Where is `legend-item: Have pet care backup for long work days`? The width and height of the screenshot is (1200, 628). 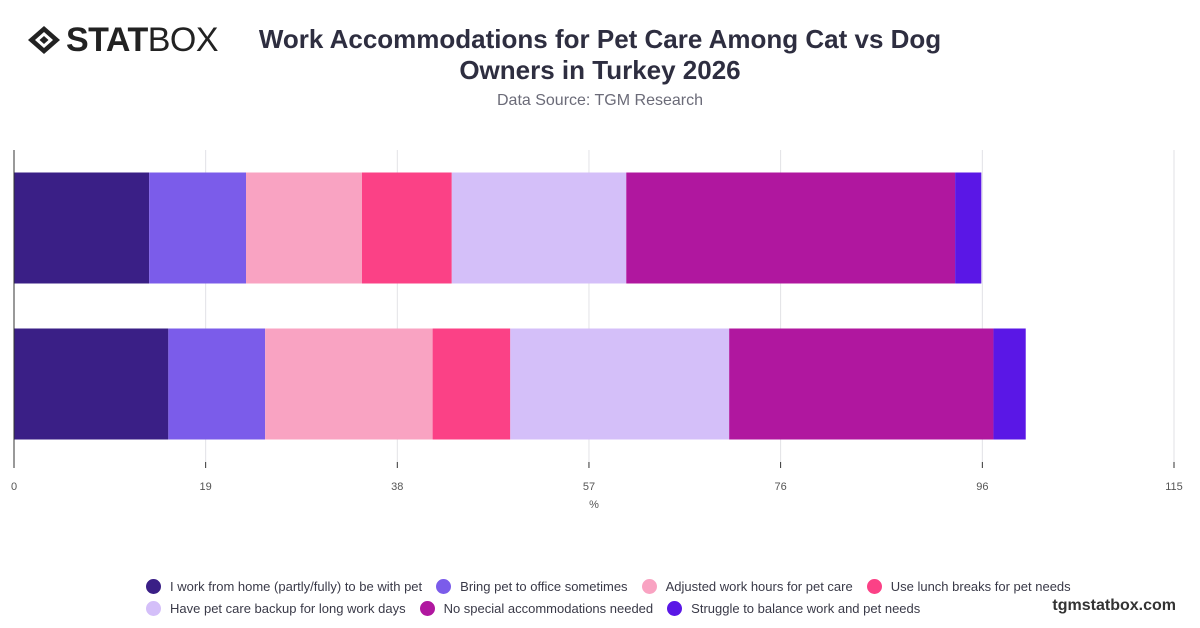
legend-item: Have pet care backup for long work days is located at coordinates (276, 608).